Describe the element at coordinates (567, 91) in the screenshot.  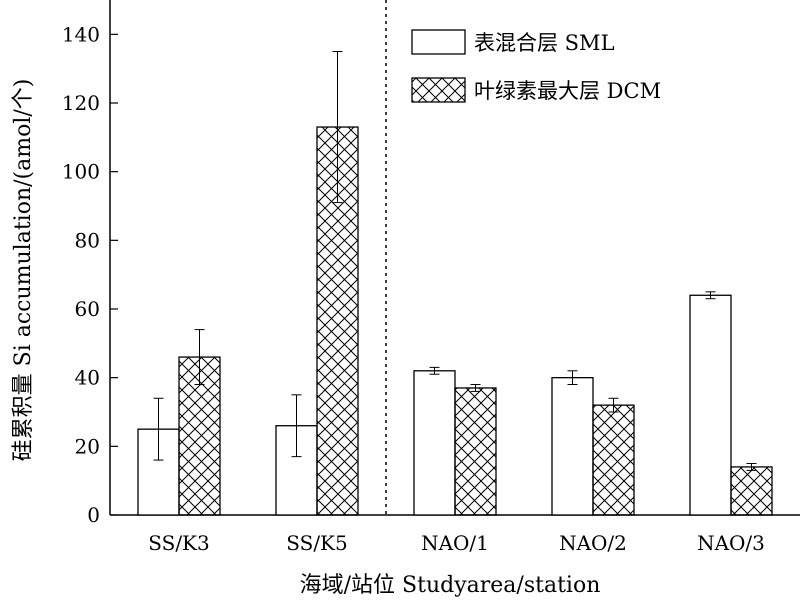
I see `legend-label: 叶绿素最大层 DCM` at that location.